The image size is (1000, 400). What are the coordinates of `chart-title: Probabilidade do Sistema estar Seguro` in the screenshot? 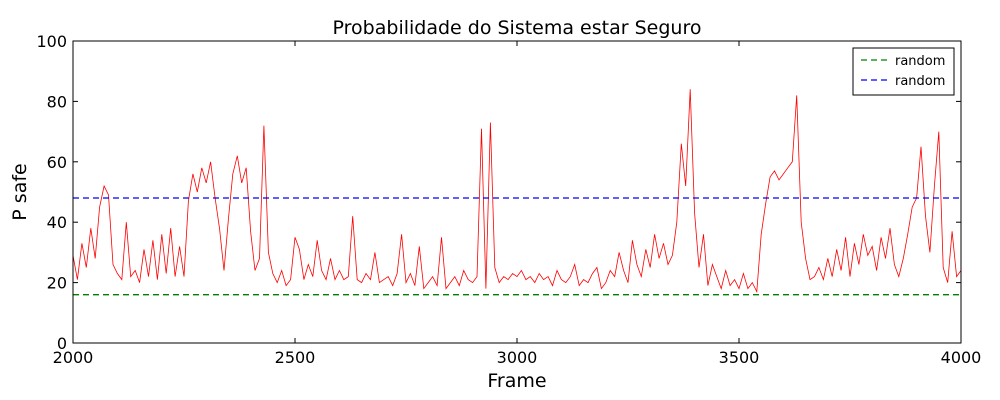 It's located at (517, 28).